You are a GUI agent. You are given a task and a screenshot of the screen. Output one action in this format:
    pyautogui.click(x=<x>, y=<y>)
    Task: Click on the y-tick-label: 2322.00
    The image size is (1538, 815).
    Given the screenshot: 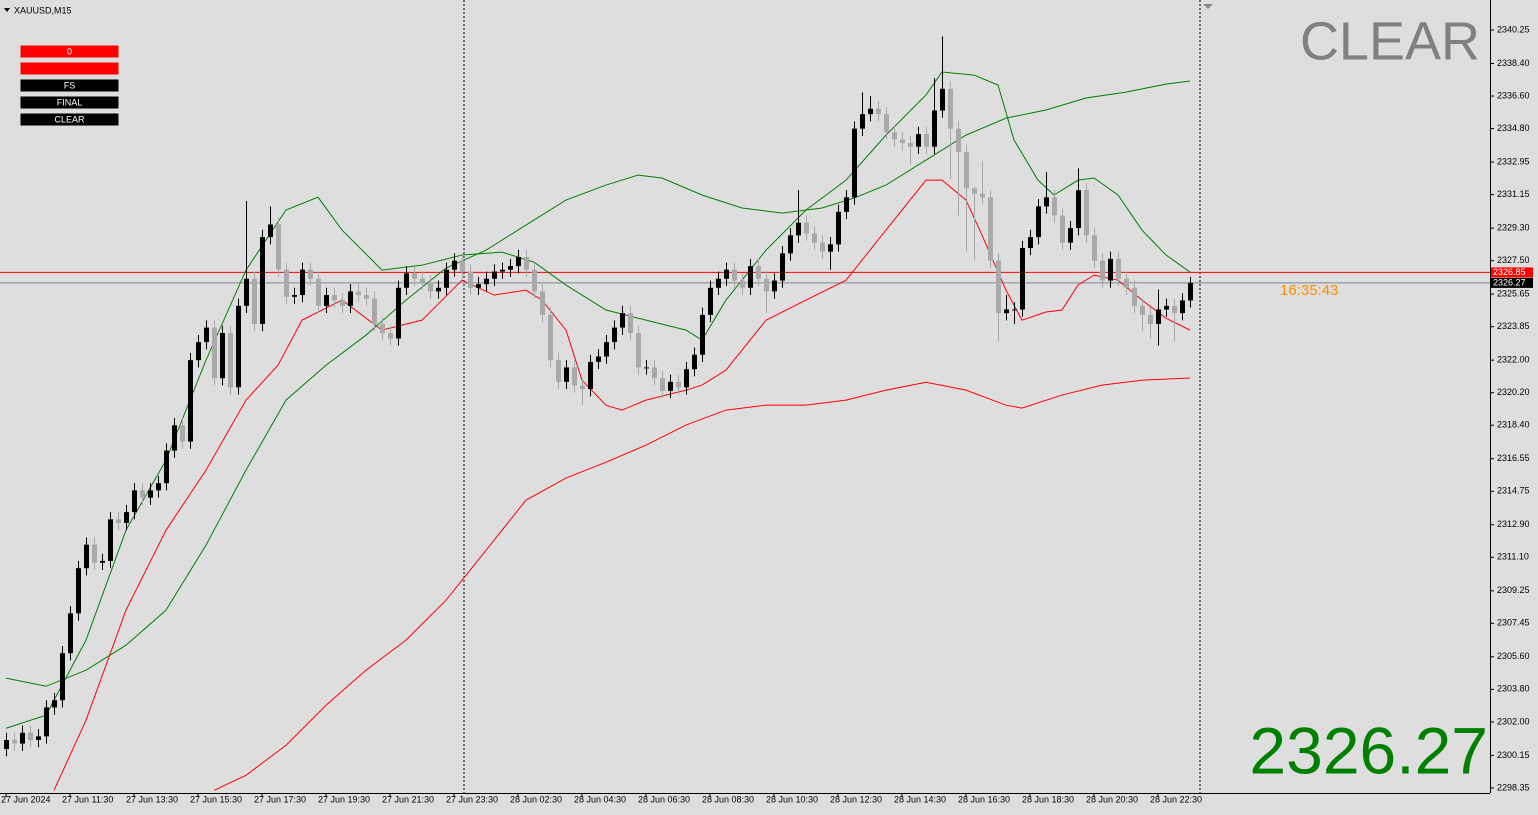 What is the action you would take?
    pyautogui.click(x=1513, y=360)
    